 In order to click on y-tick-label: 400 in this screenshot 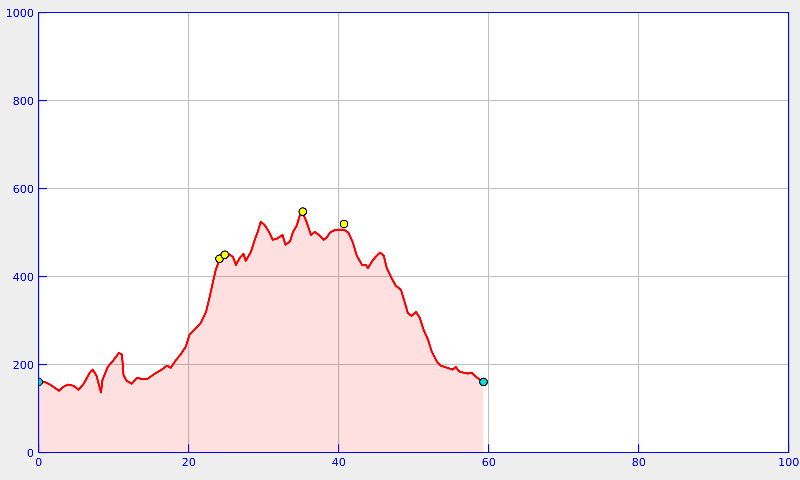, I will do `click(23, 277)`.